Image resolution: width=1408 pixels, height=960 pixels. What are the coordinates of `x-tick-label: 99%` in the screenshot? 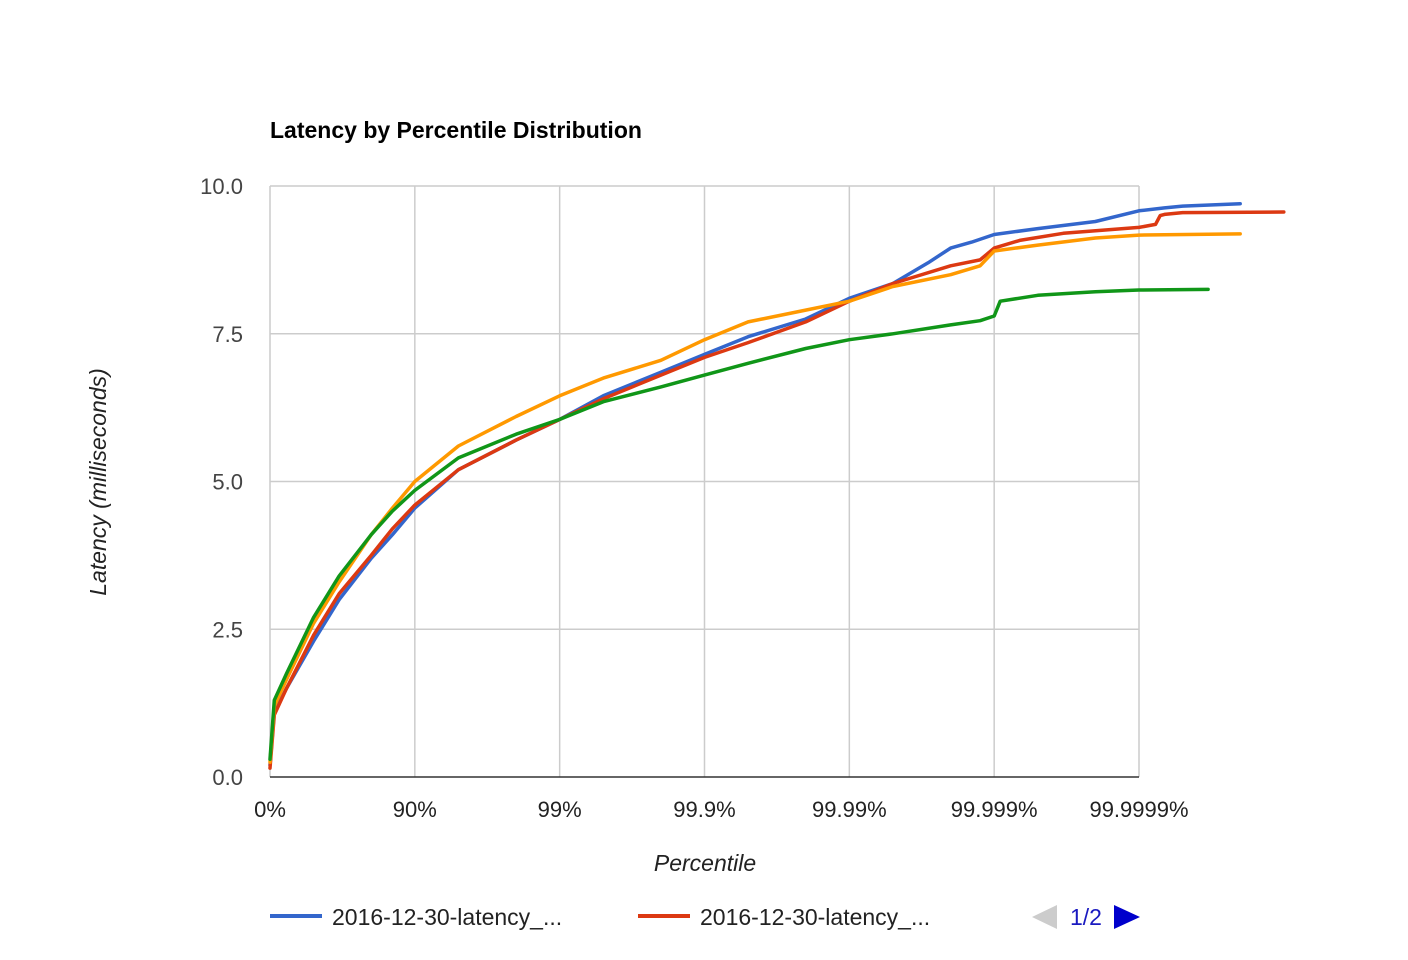 It's located at (560, 809).